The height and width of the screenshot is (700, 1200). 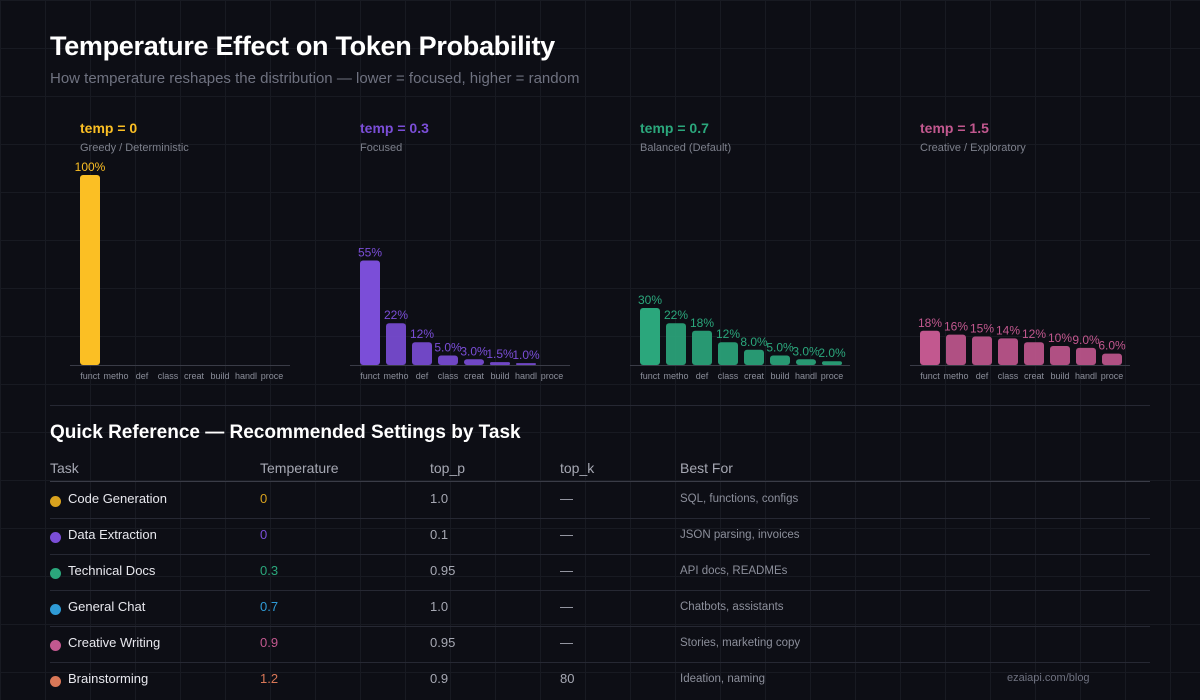 I want to click on task-name: Data Extraction, so click(x=112, y=534).